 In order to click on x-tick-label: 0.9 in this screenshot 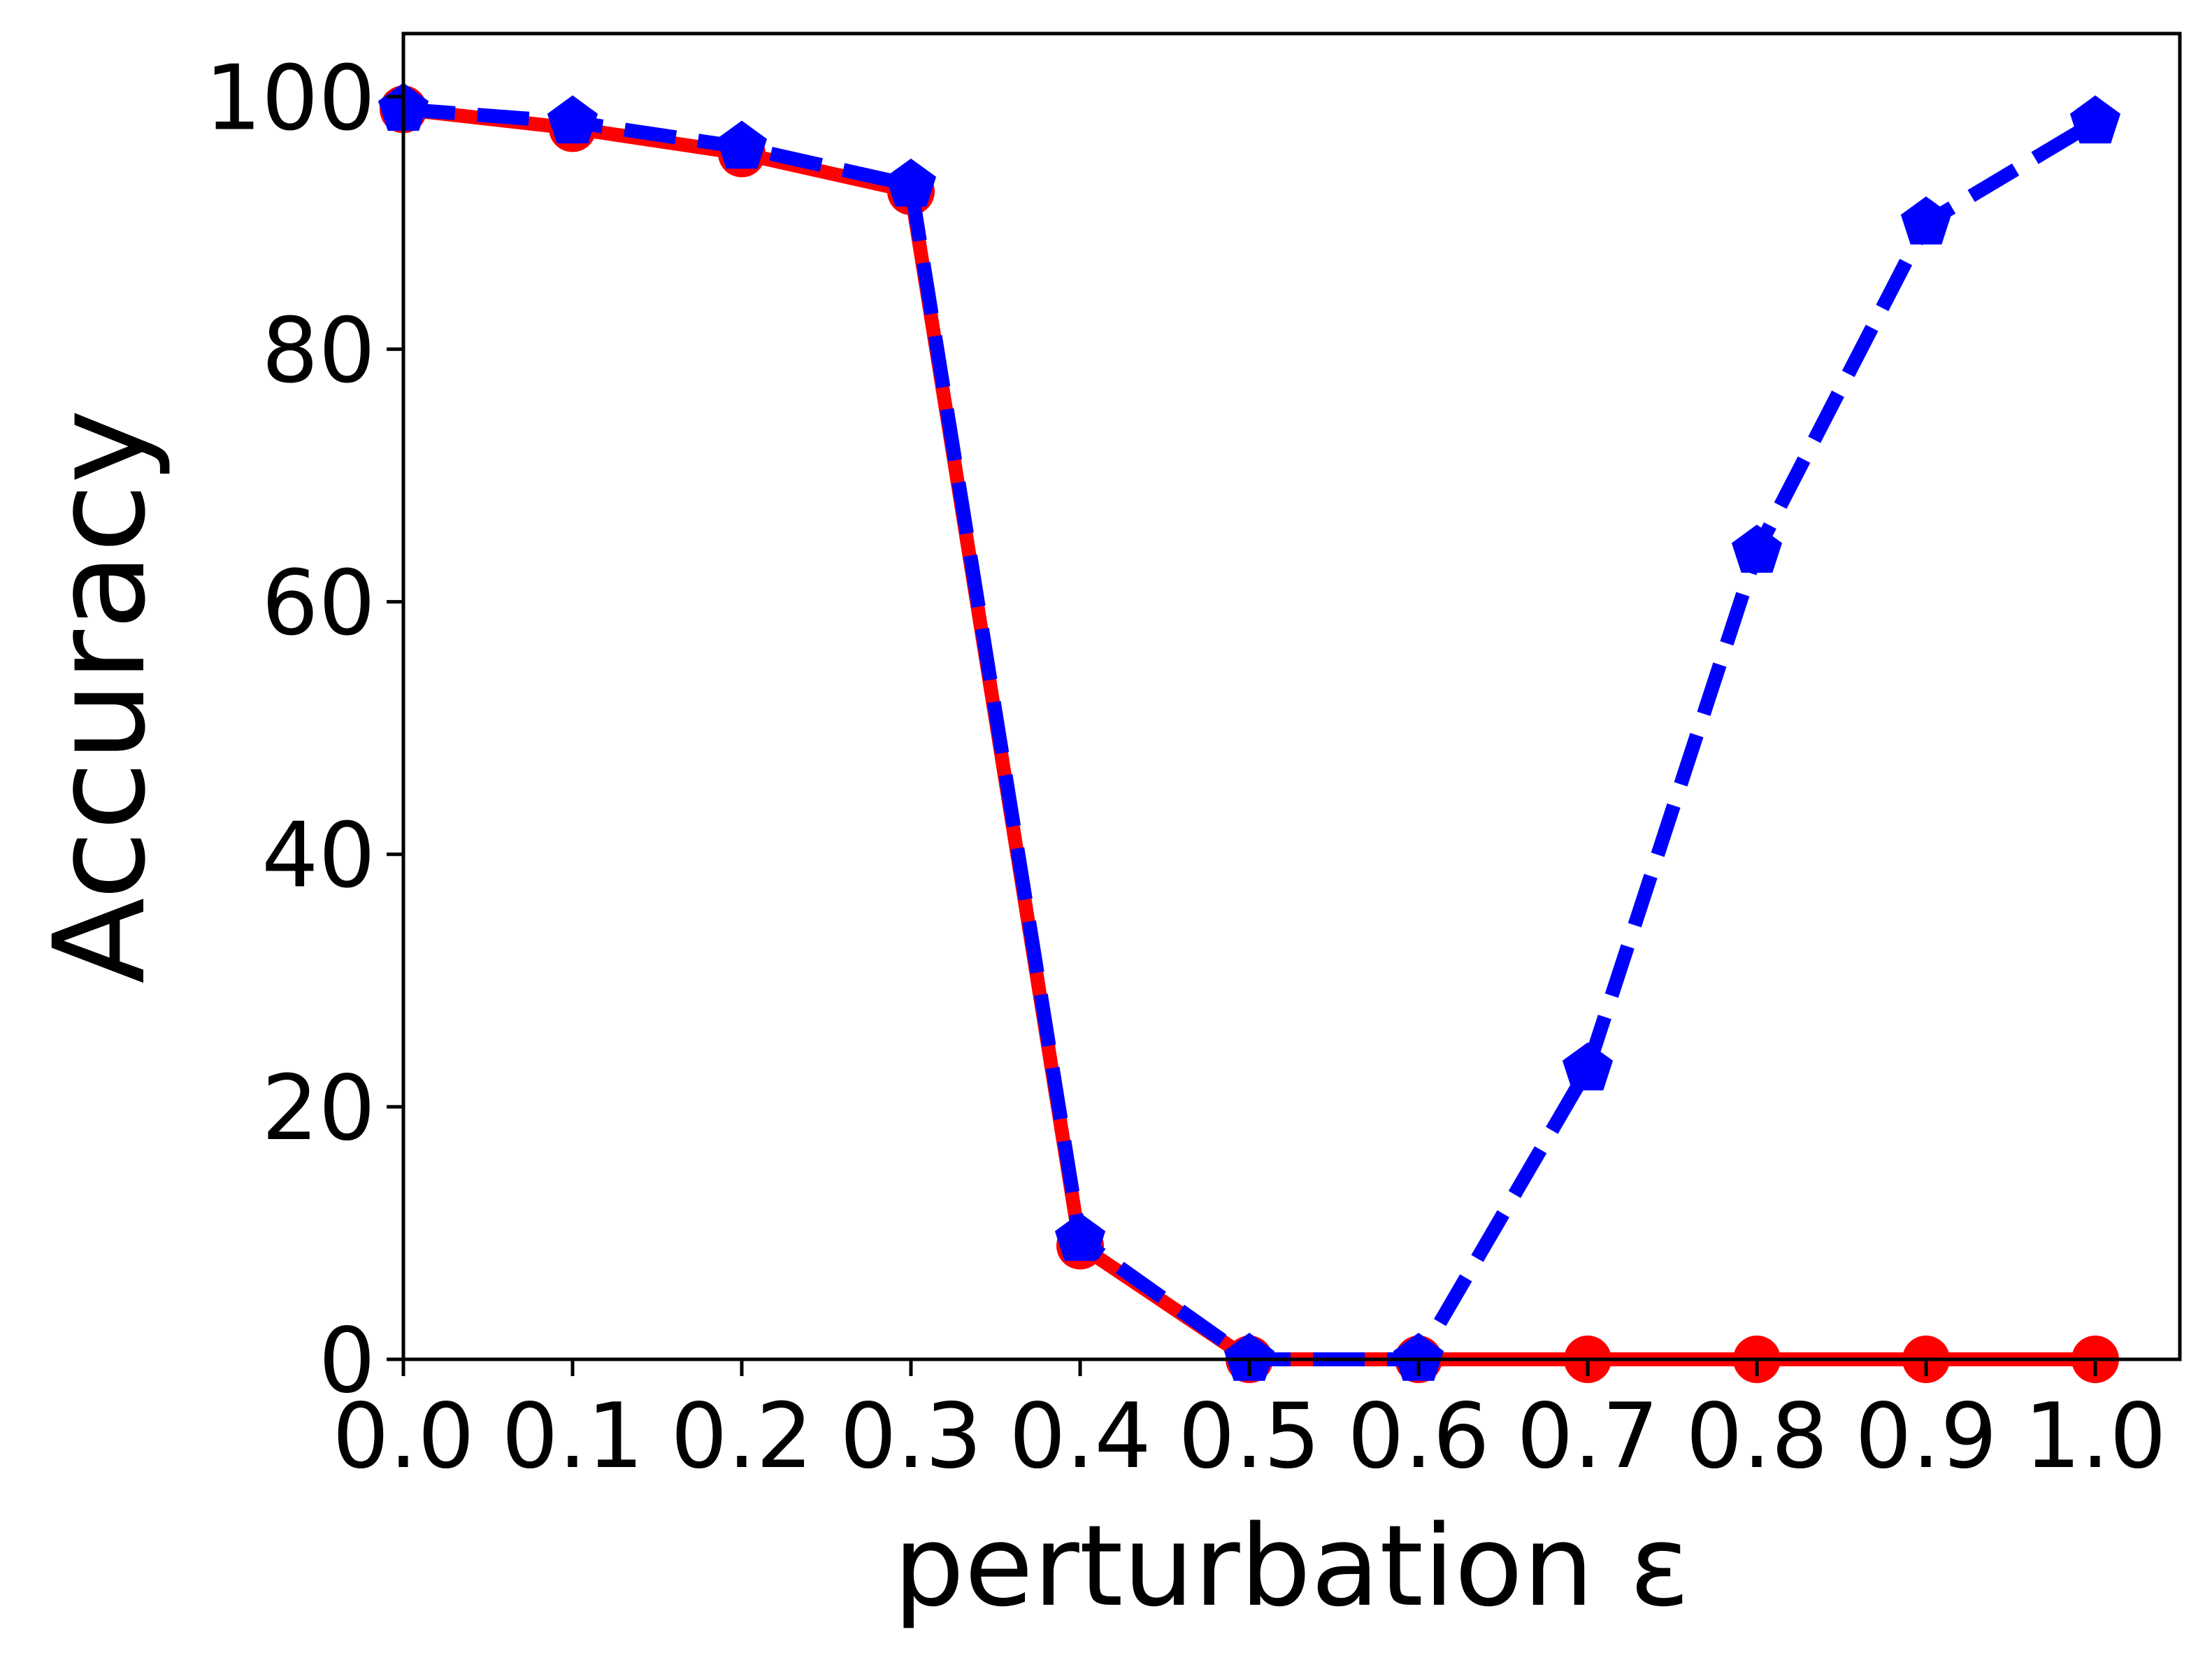, I will do `click(1926, 1437)`.